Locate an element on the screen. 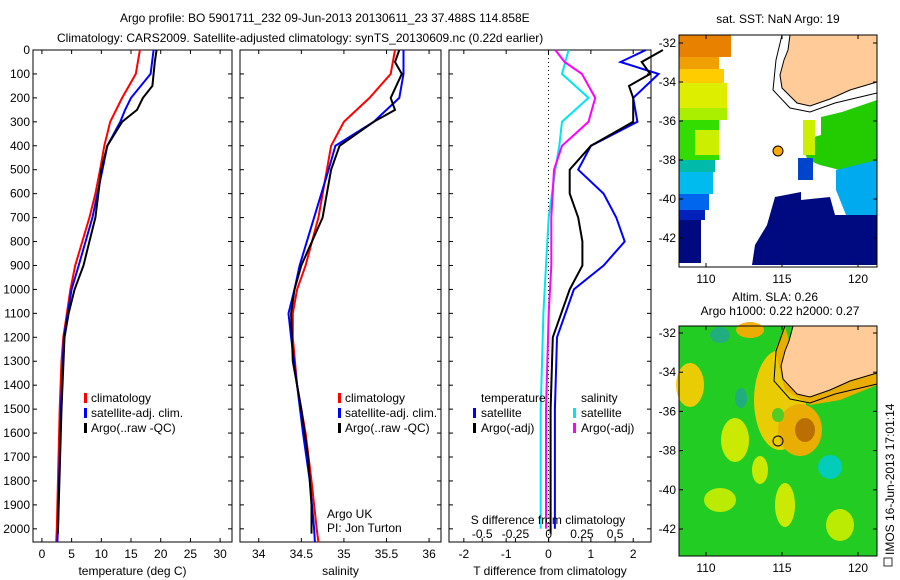 This screenshot has height=580, width=900. s-tick-label: -0.25 is located at coordinates (516, 534).